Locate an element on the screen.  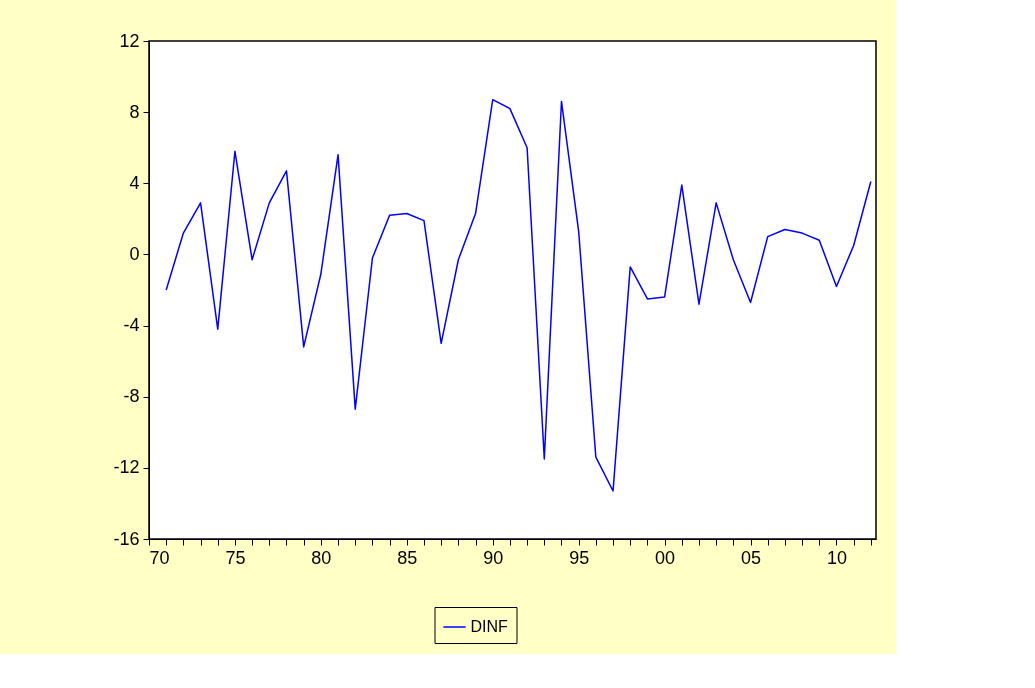
y-tick-label: 0 is located at coordinates (134, 253).